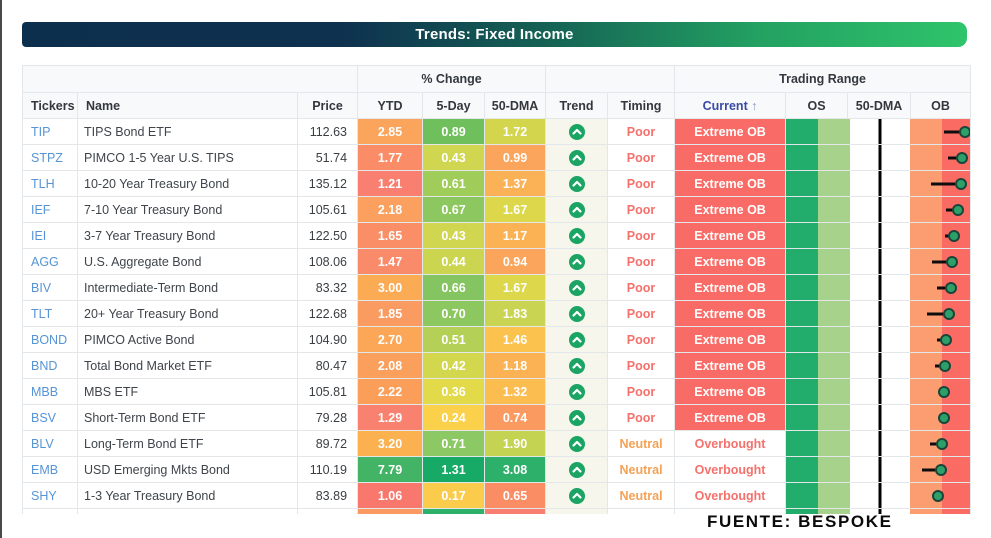 The height and width of the screenshot is (538, 991). Describe the element at coordinates (641, 105) in the screenshot. I see `col-header-timing: Timing` at that location.